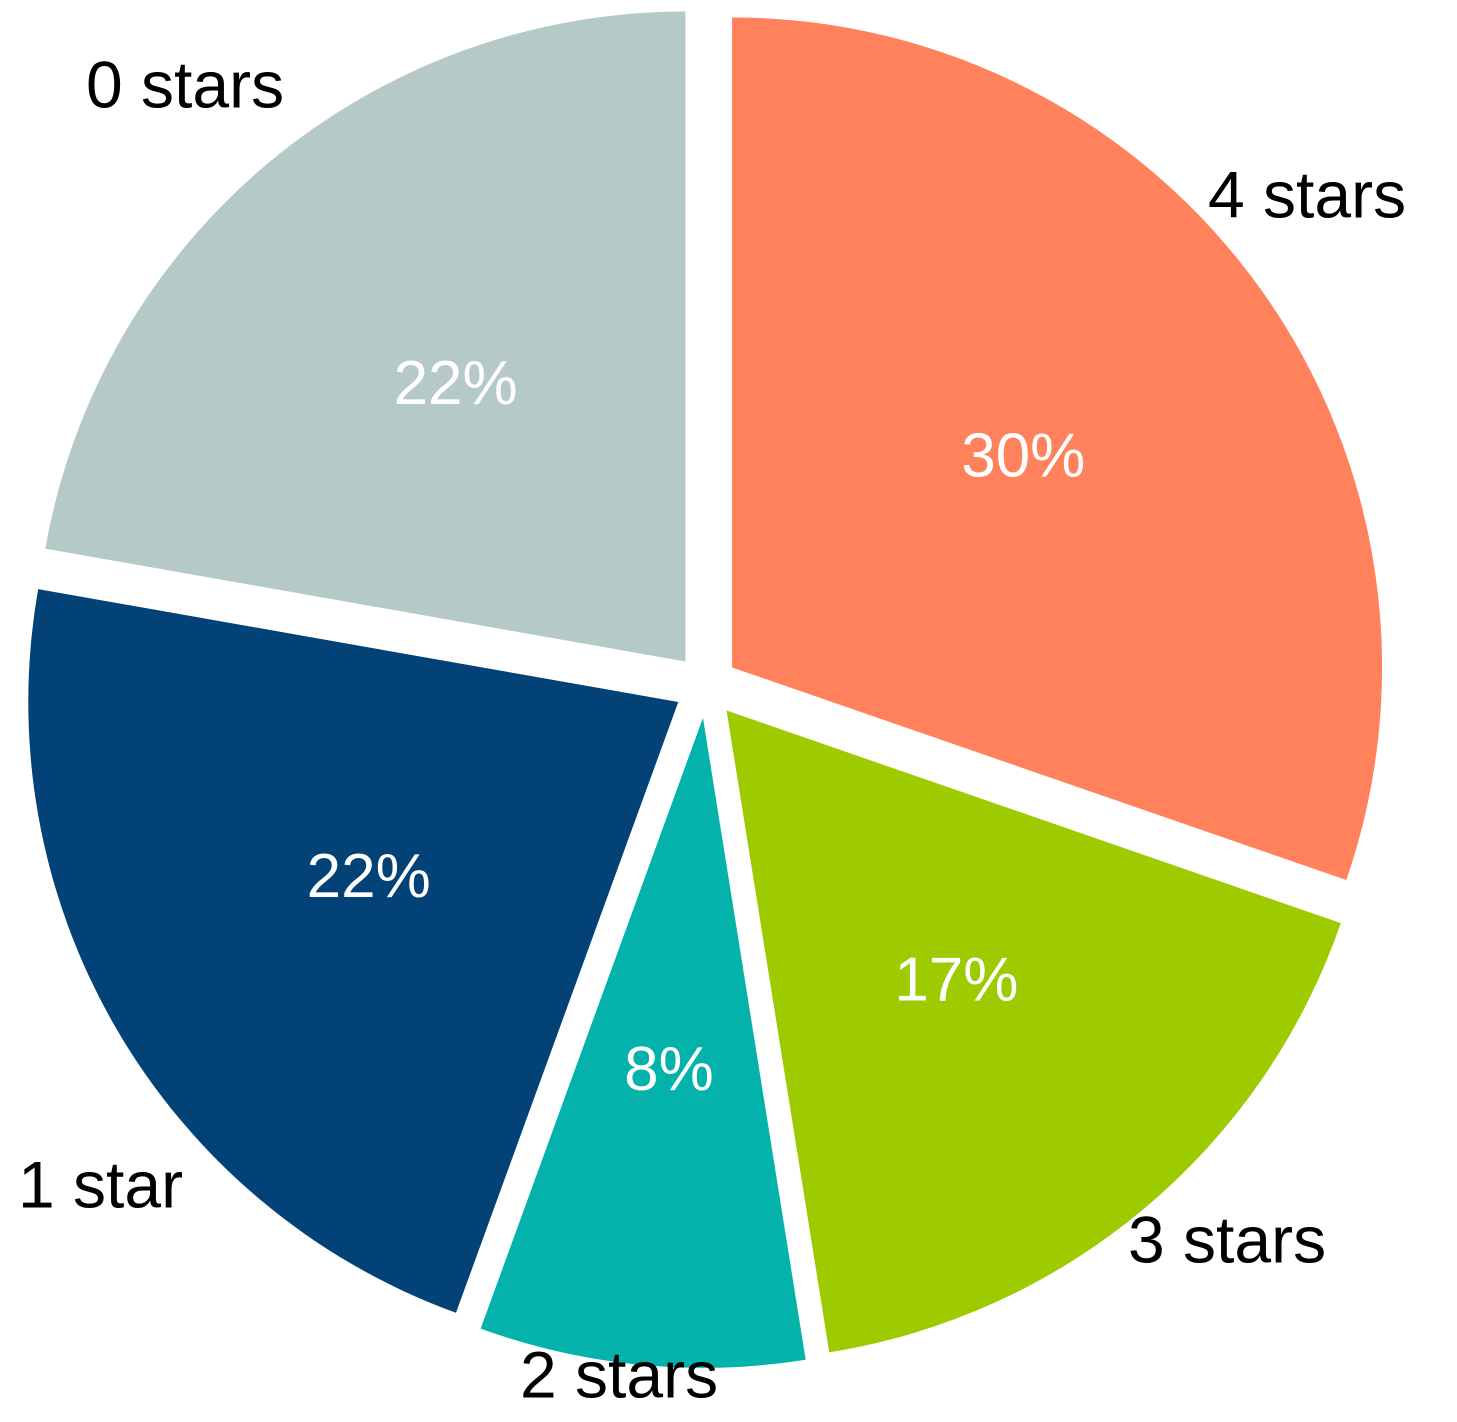 The image size is (1457, 1422). What do you see at coordinates (1023, 455) in the screenshot?
I see `value-label: 30%` at bounding box center [1023, 455].